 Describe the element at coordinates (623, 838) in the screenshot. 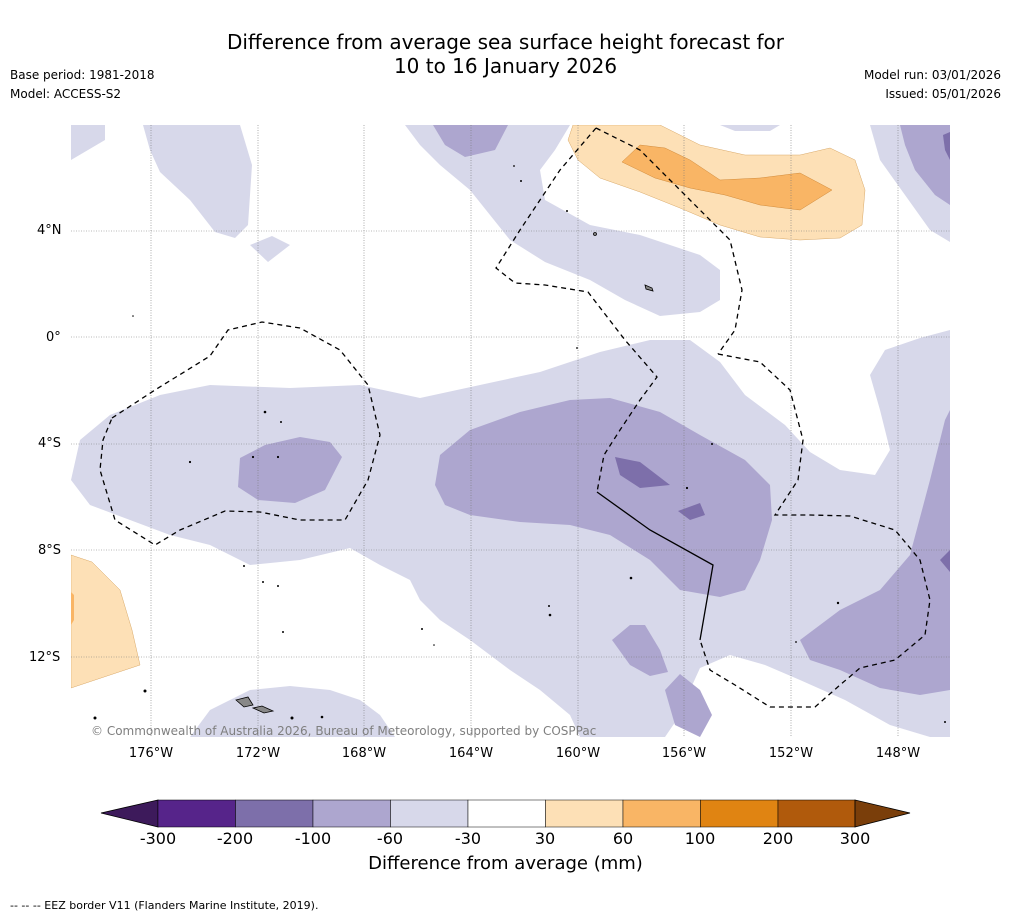

I see `colorbar-tick: 60` at that location.